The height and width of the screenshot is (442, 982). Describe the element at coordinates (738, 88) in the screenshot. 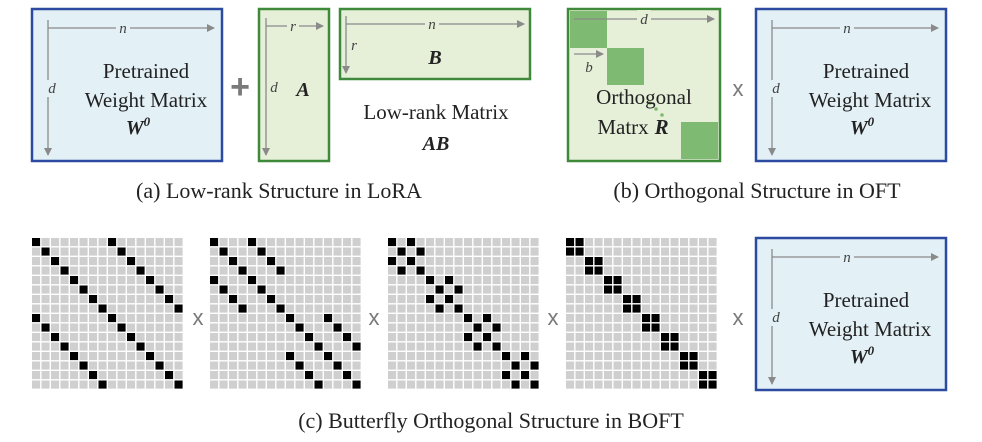

I see `times-operator: x` at that location.